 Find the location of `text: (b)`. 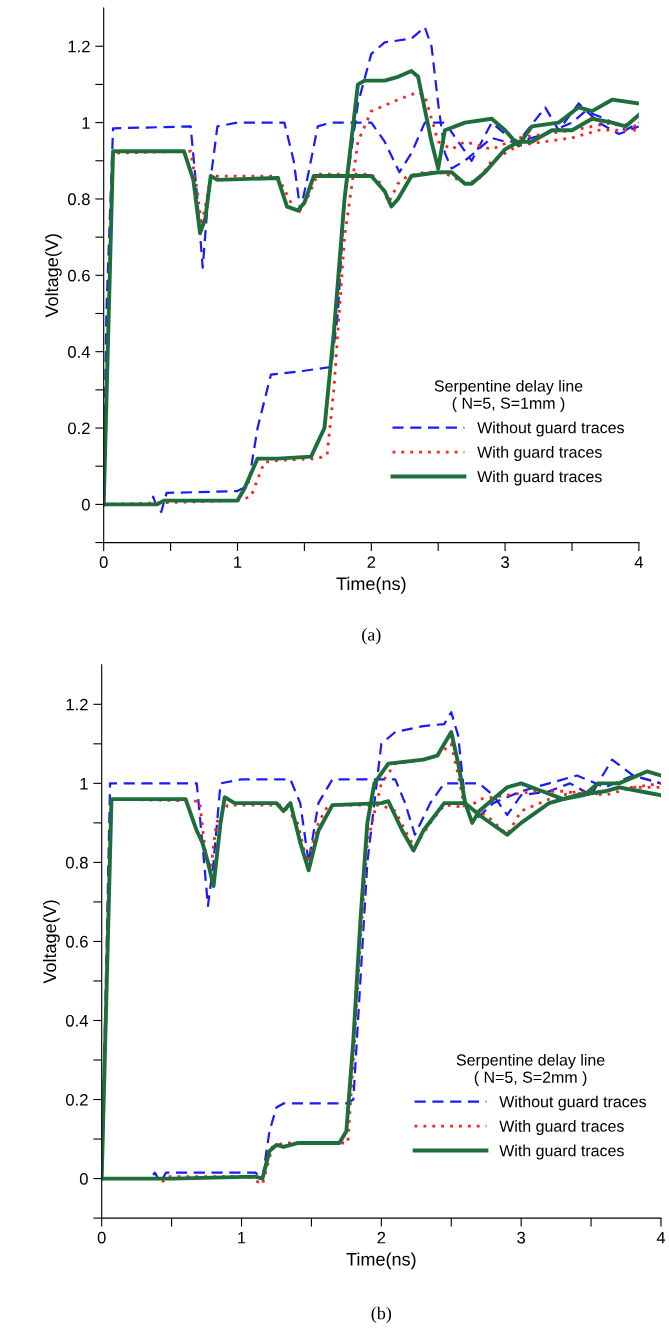

text: (b) is located at coordinates (381, 1315).